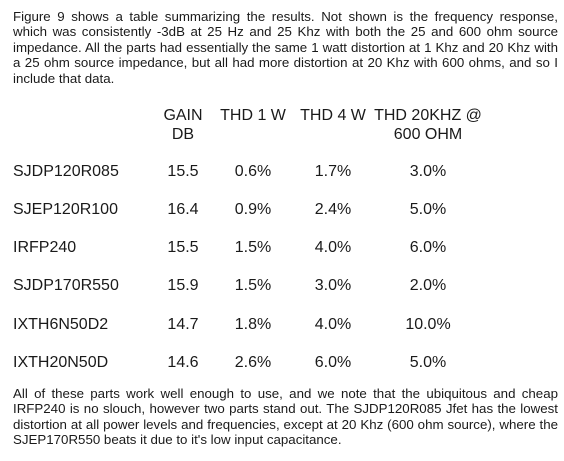 This screenshot has width=564, height=461. I want to click on header-gain-unit: DB, so click(183, 134).